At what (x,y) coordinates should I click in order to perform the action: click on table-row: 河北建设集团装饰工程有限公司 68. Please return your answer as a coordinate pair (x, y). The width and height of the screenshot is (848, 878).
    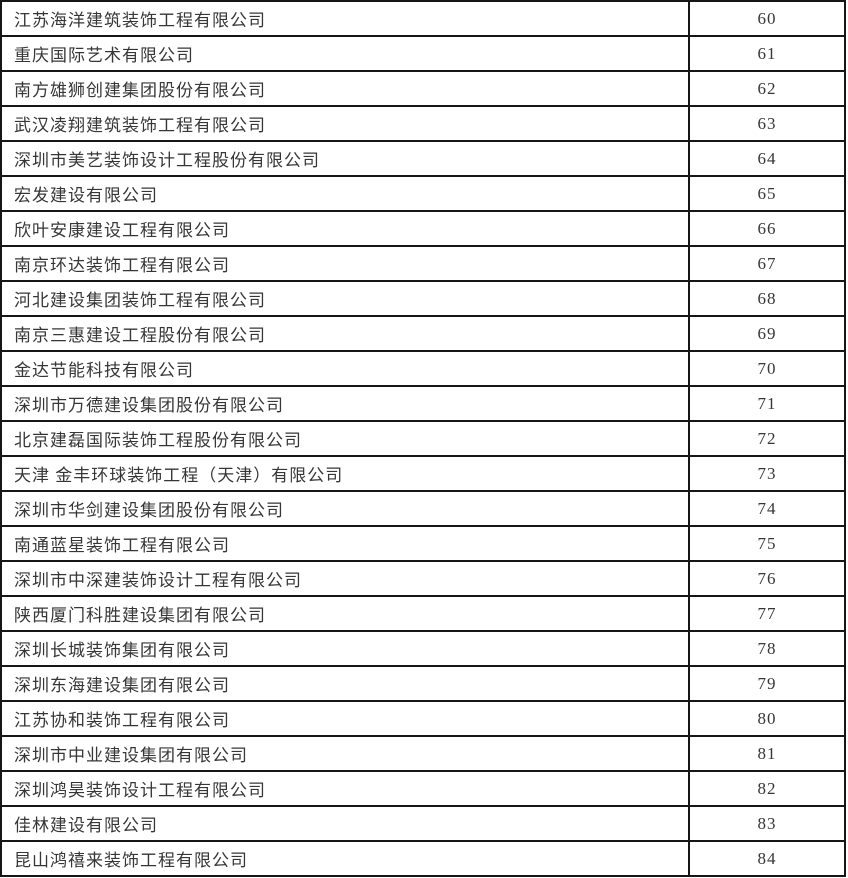
    Looking at the image, I should click on (423, 298).